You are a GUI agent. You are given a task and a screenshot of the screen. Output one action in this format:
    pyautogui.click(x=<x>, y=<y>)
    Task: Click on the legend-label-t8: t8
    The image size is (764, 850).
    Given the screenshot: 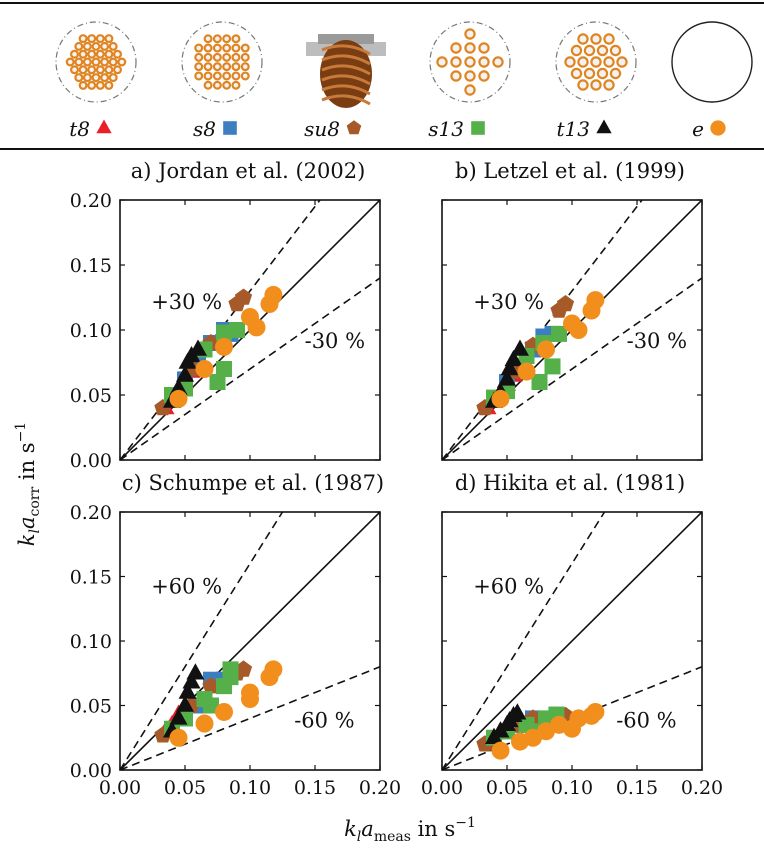 What is the action you would take?
    pyautogui.click(x=79, y=129)
    